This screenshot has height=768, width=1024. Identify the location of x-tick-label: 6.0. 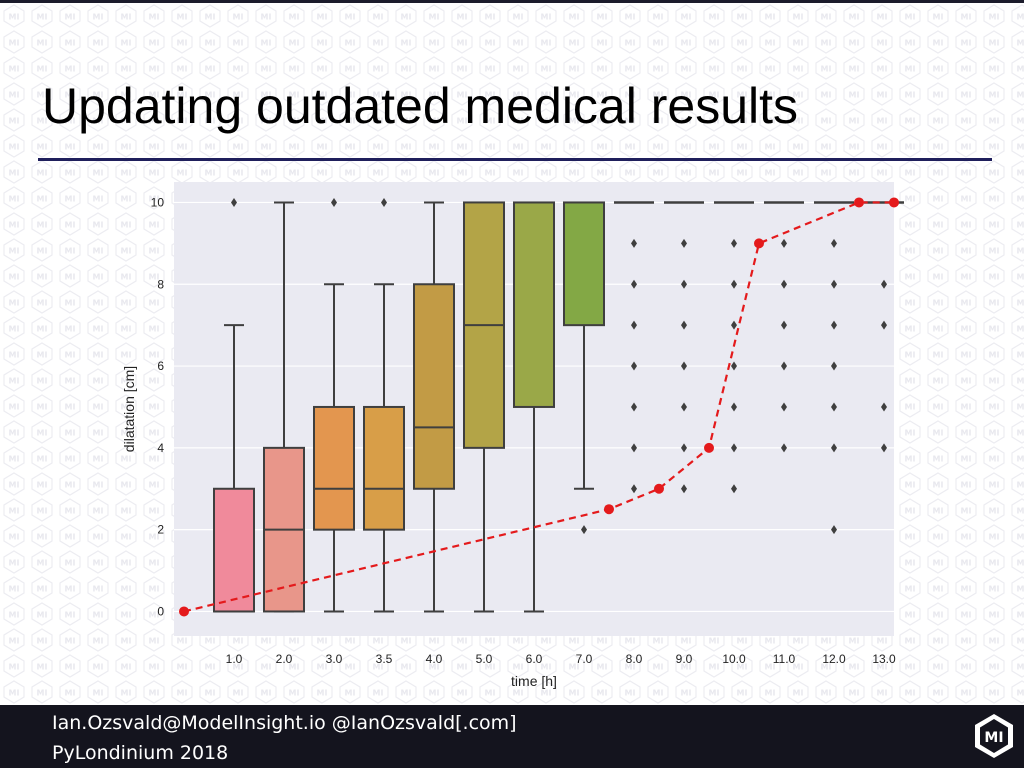
(534, 659).